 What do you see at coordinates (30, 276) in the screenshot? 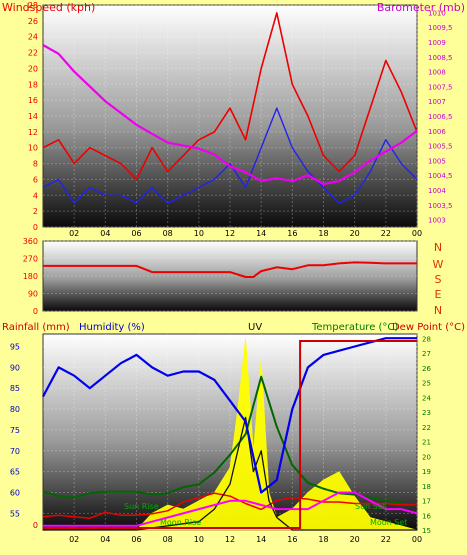
I see `direction-y-tick-label: 180` at bounding box center [30, 276].